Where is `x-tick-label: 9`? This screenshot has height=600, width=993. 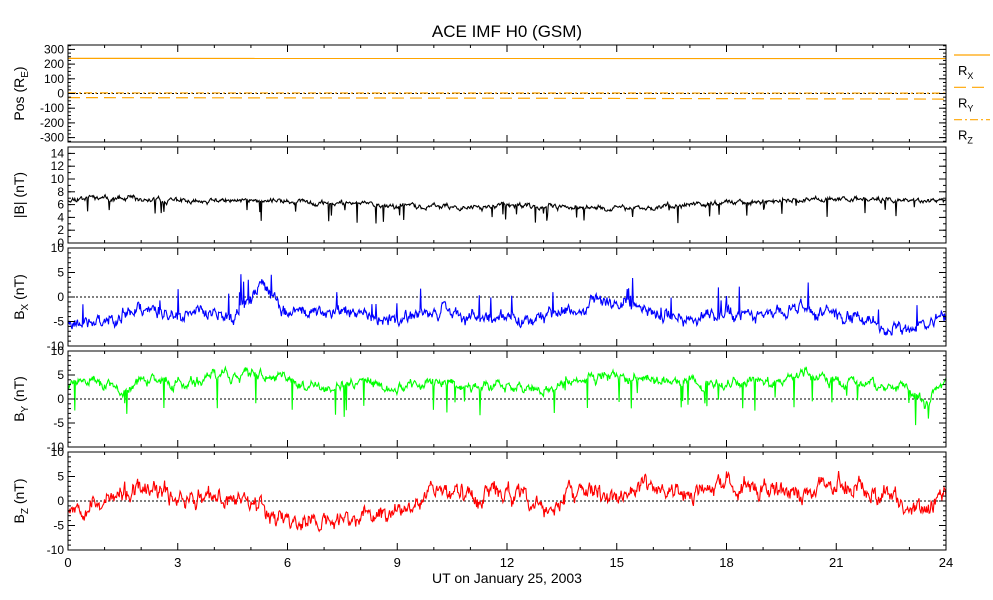
x-tick-label: 9 is located at coordinates (397, 562).